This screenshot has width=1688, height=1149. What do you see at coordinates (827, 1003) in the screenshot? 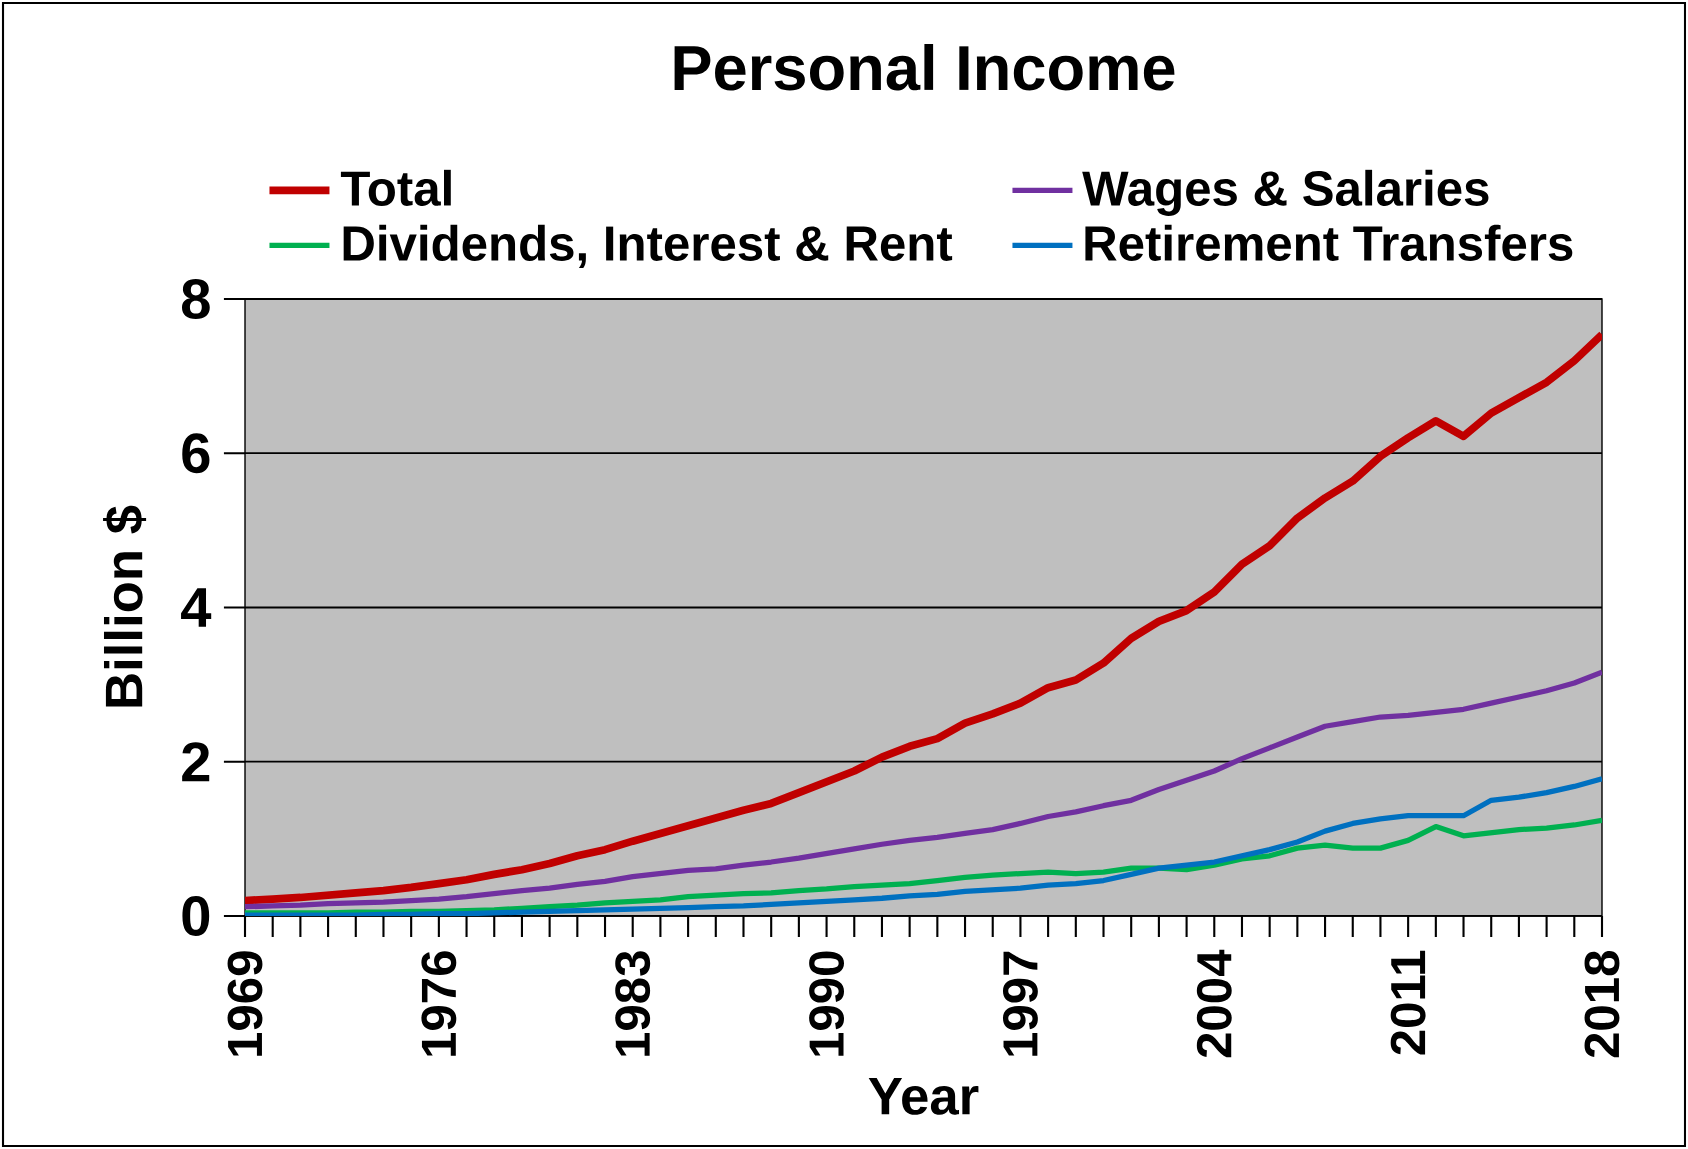
I see `x-tick-label: 1990` at bounding box center [827, 1003].